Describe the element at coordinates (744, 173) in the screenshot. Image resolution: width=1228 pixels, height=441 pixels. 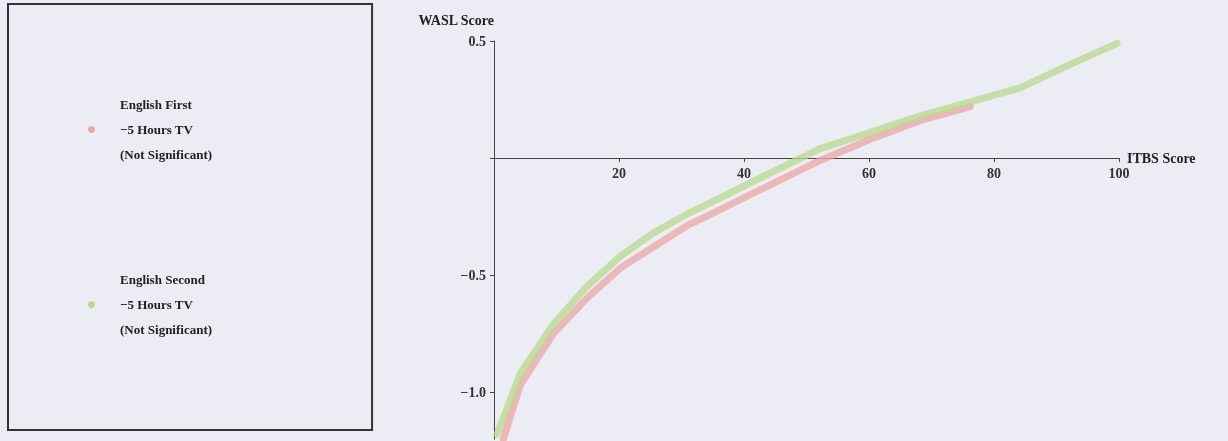
I see `x-tick-label: 40` at that location.